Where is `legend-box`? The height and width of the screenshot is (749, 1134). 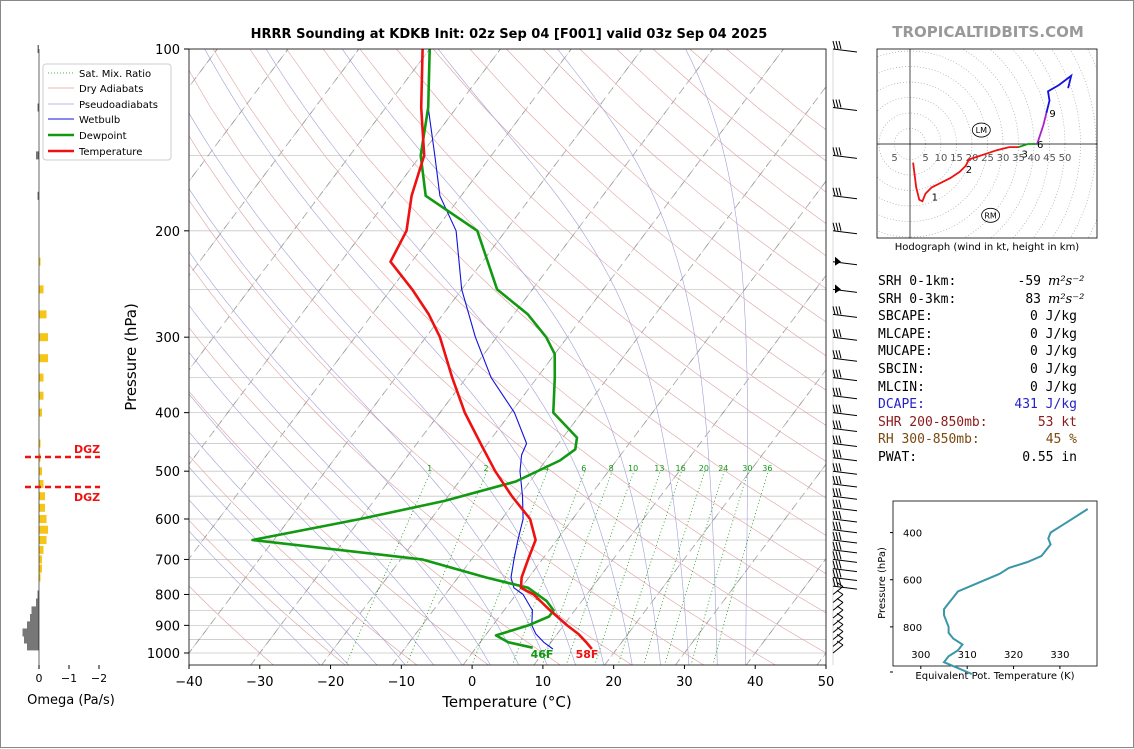
legend-box is located at coordinates (107, 112).